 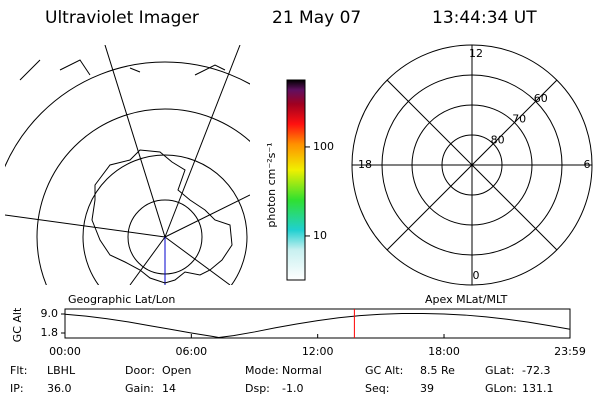 I want to click on field-label: GC Alt:, so click(x=384, y=370).